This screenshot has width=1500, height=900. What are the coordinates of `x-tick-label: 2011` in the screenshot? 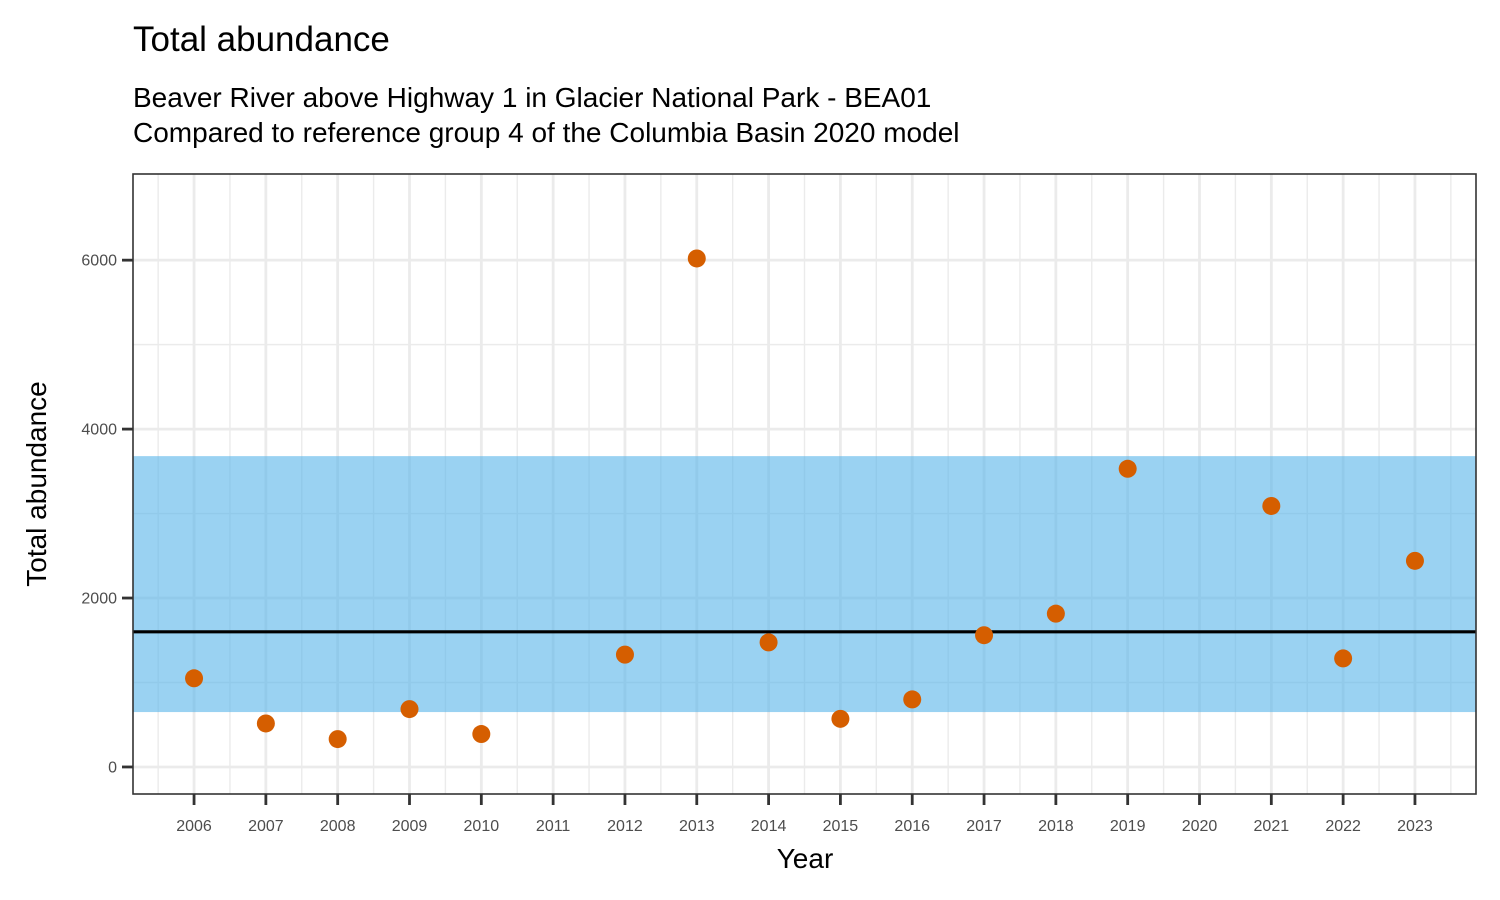 It's located at (553, 826).